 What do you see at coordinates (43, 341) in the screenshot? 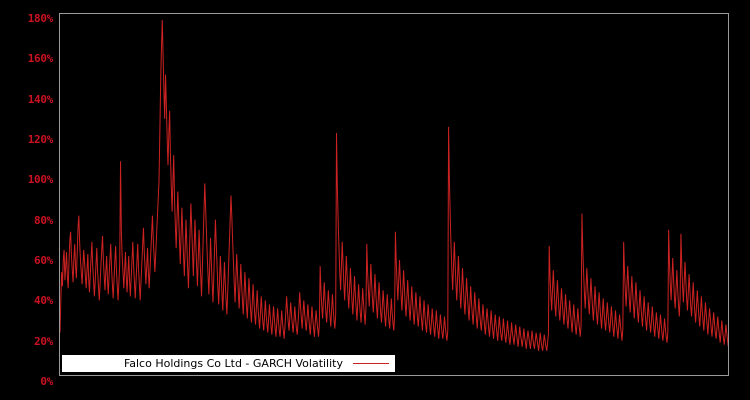
I see `y-tick-label: 20%` at bounding box center [43, 341].